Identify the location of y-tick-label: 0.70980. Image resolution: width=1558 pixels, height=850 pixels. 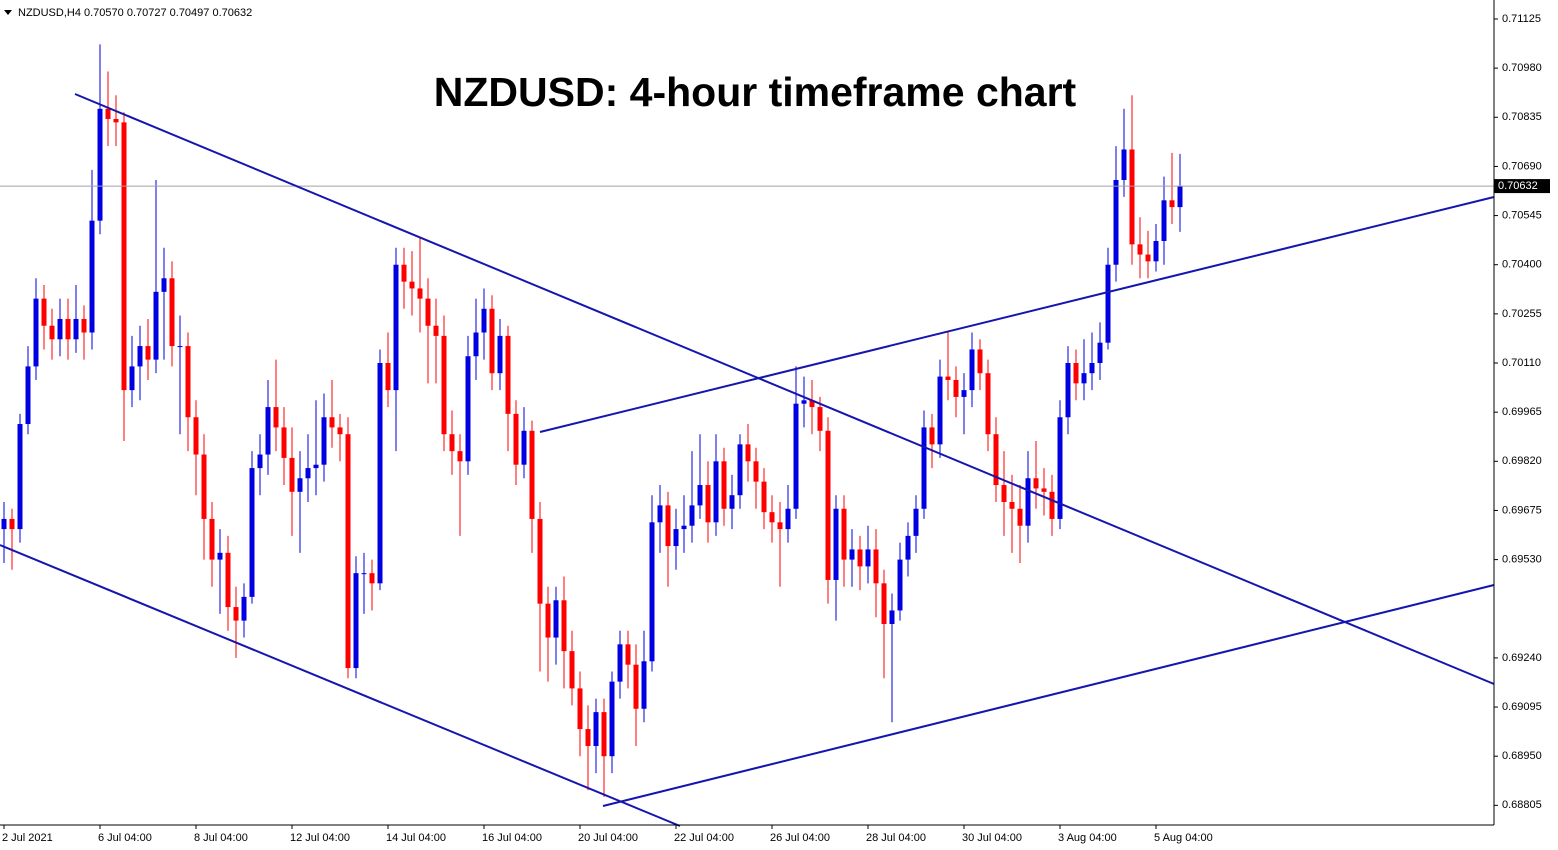
(1522, 68).